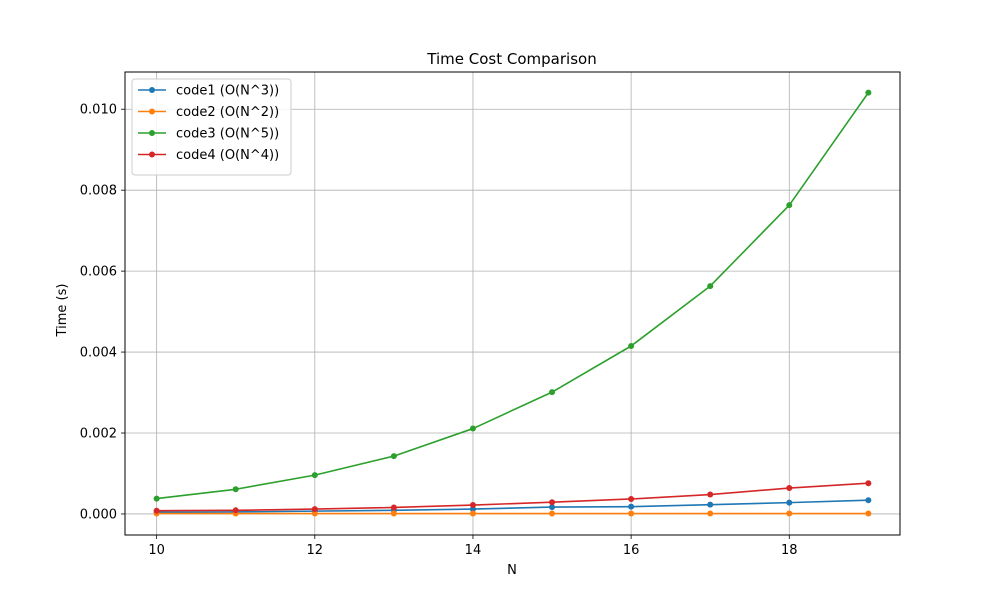 The width and height of the screenshot is (1000, 600). What do you see at coordinates (512, 570) in the screenshot?
I see `x-axis-label: N` at bounding box center [512, 570].